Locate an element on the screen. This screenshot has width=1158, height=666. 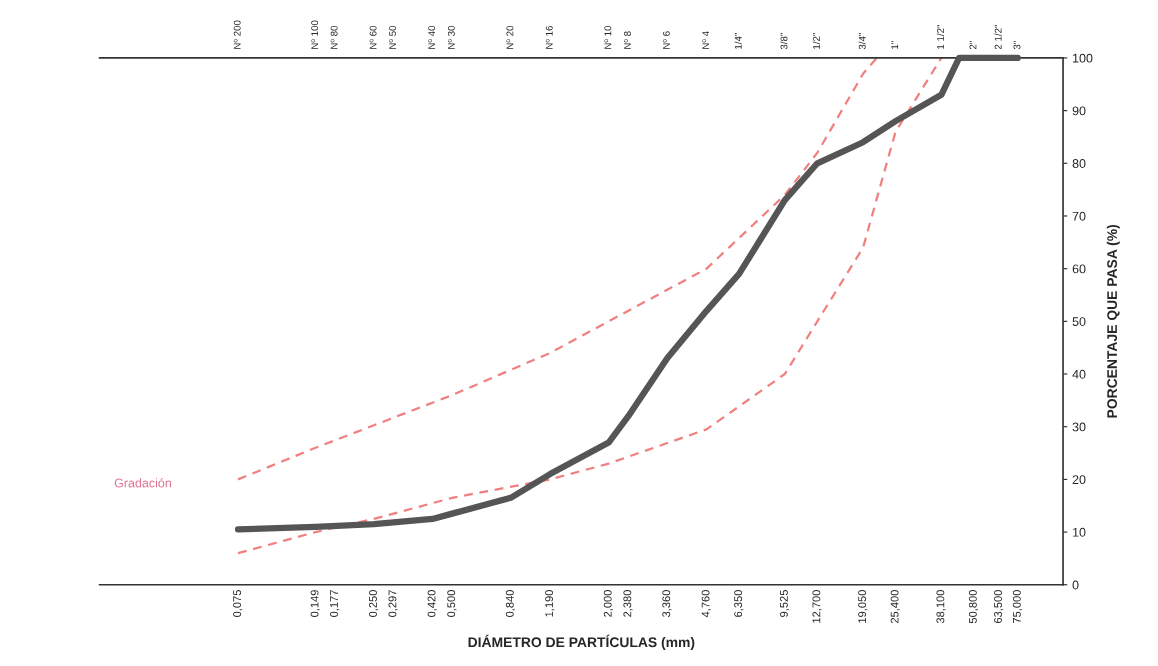
text: Nº 10 is located at coordinates (608, 37).